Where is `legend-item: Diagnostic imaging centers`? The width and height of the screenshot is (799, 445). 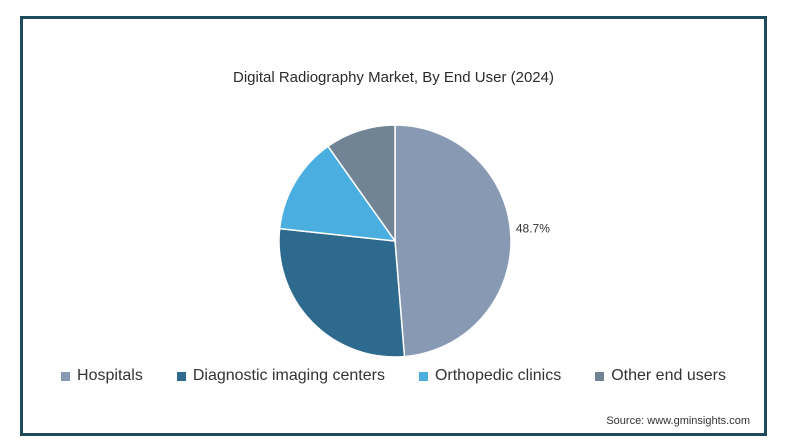
legend-item: Diagnostic imaging centers is located at coordinates (280, 376).